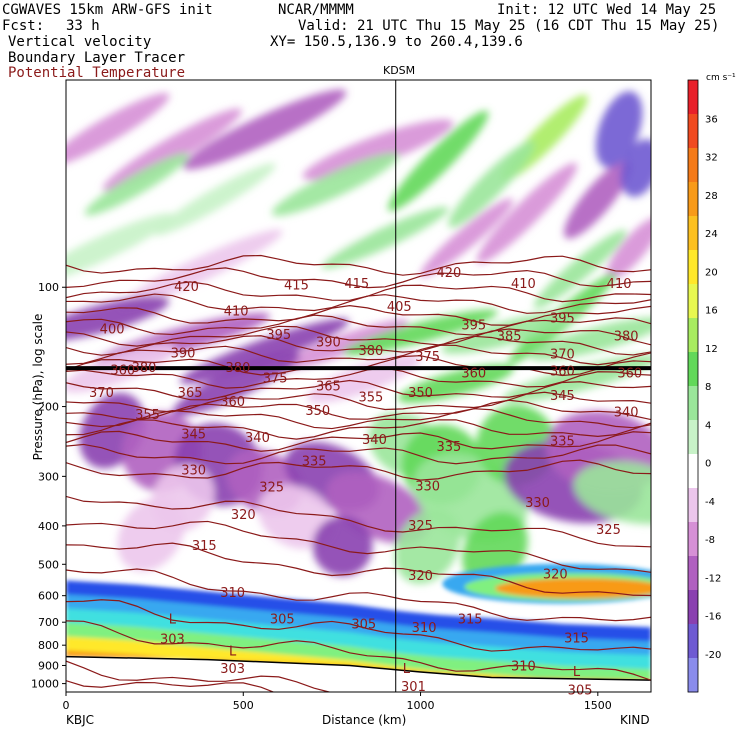 This screenshot has height=740, width=740. Describe the element at coordinates (328, 387) in the screenshot. I see `theta-label: 365` at that location.